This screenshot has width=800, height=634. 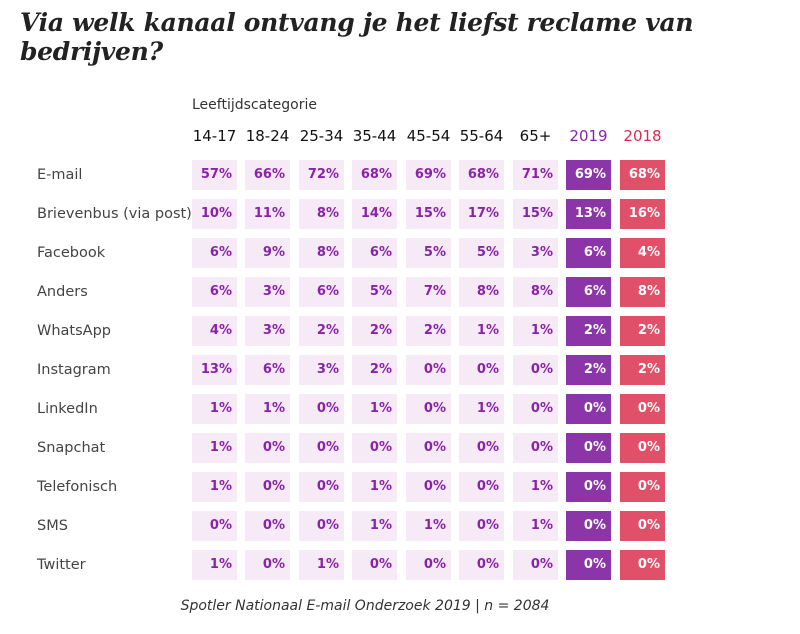 What do you see at coordinates (267, 253) in the screenshot?
I see `table-cell: 9%` at bounding box center [267, 253].